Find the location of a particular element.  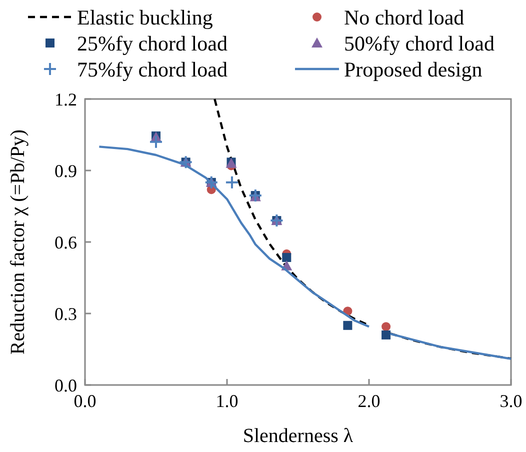

legend-label: 25%fy chord load is located at coordinates (152, 43).